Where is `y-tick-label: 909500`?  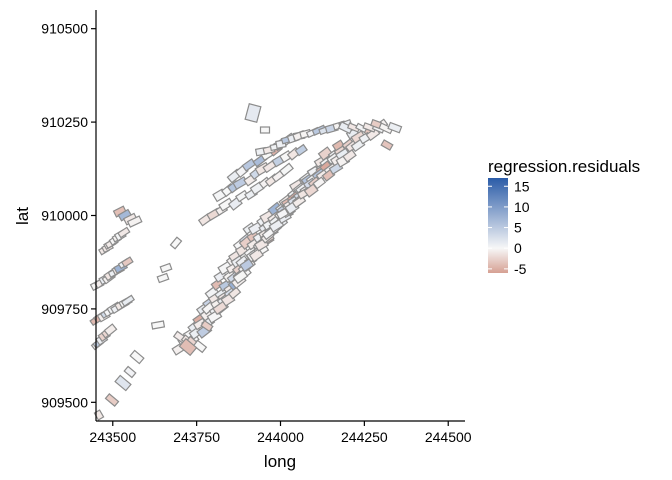 y-tick-label: 909500 is located at coordinates (64, 402).